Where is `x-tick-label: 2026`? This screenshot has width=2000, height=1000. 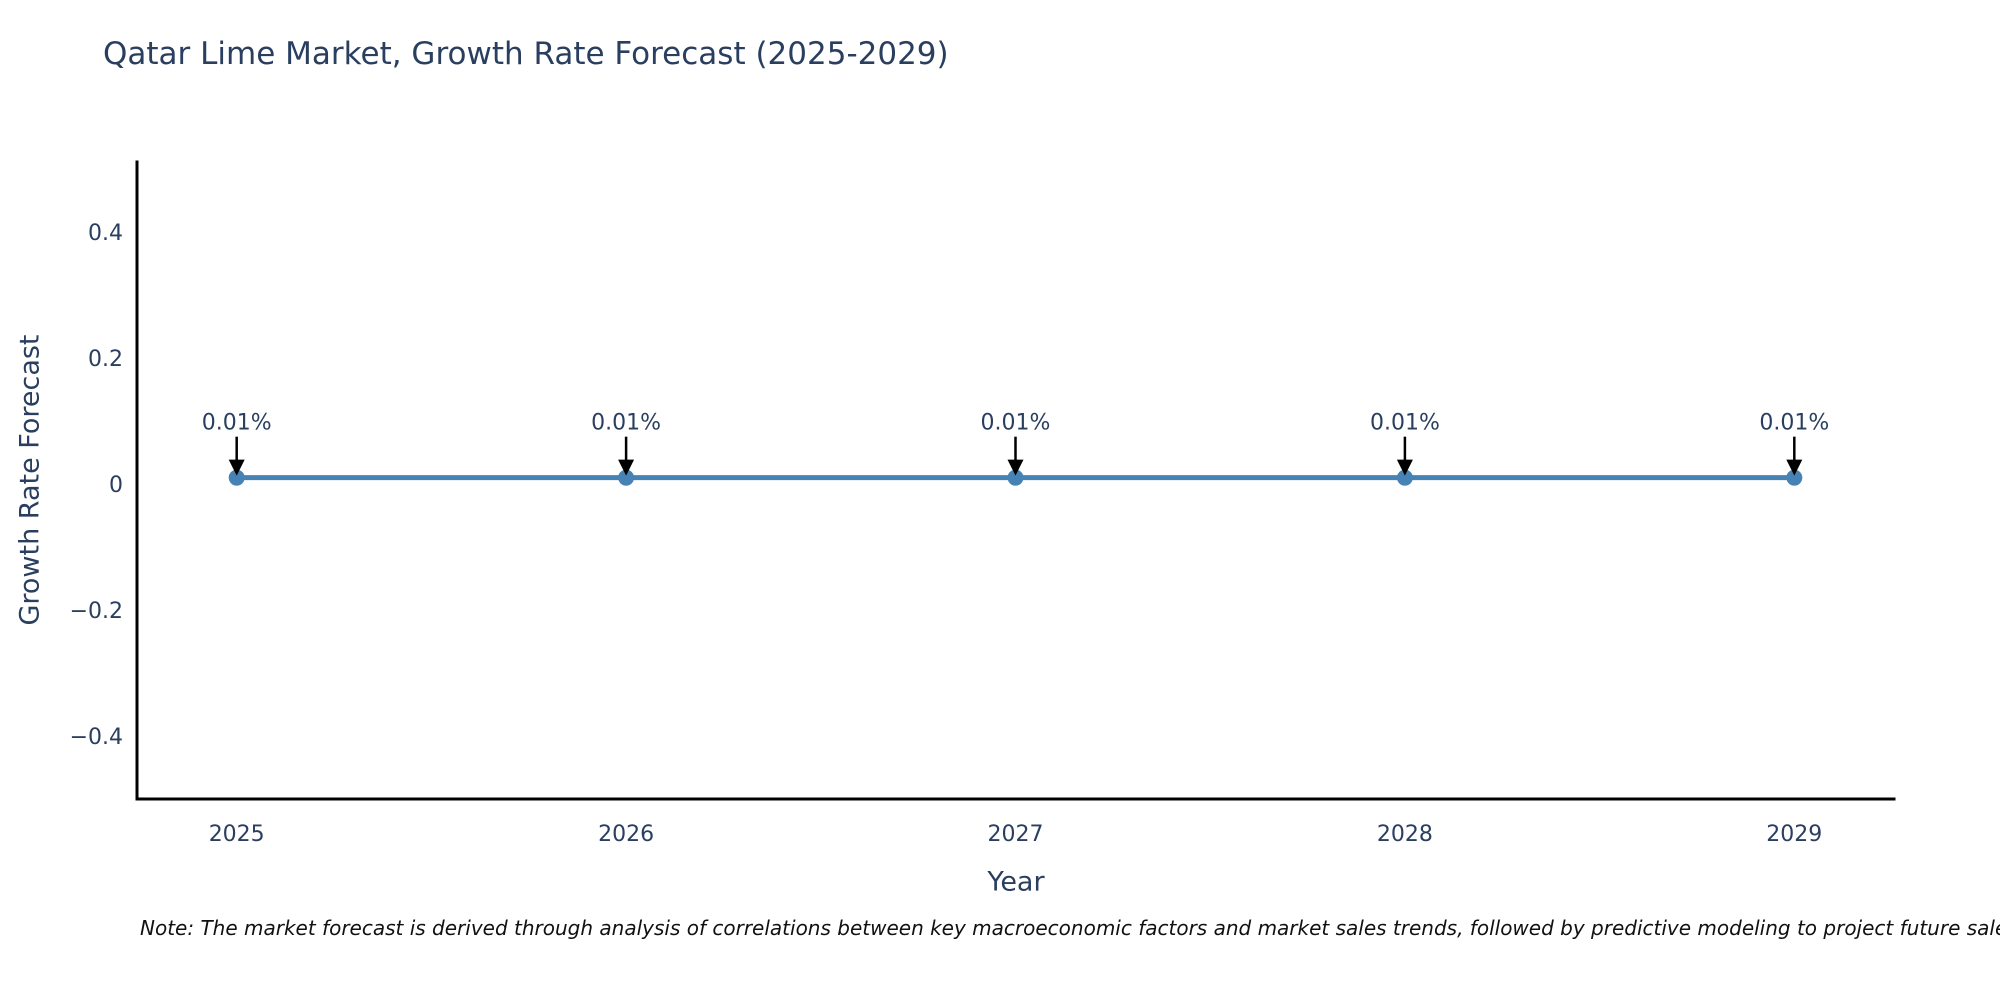
x-tick-label: 2026 is located at coordinates (626, 834).